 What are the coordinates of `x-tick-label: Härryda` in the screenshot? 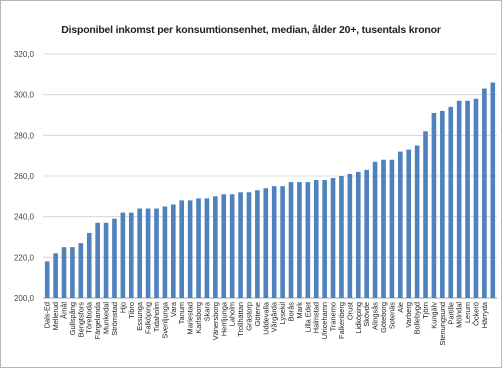 It's located at (484, 314).